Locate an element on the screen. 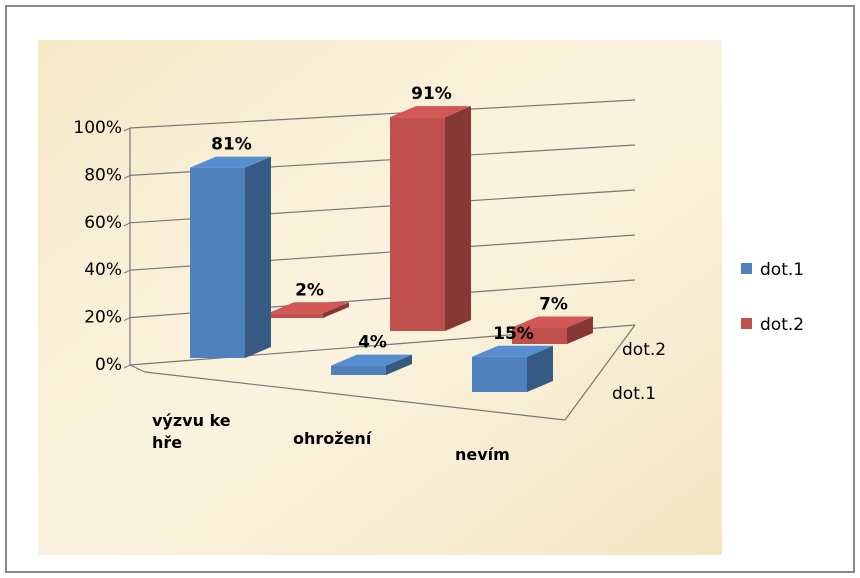  x-tick-label: nevím is located at coordinates (482, 454).